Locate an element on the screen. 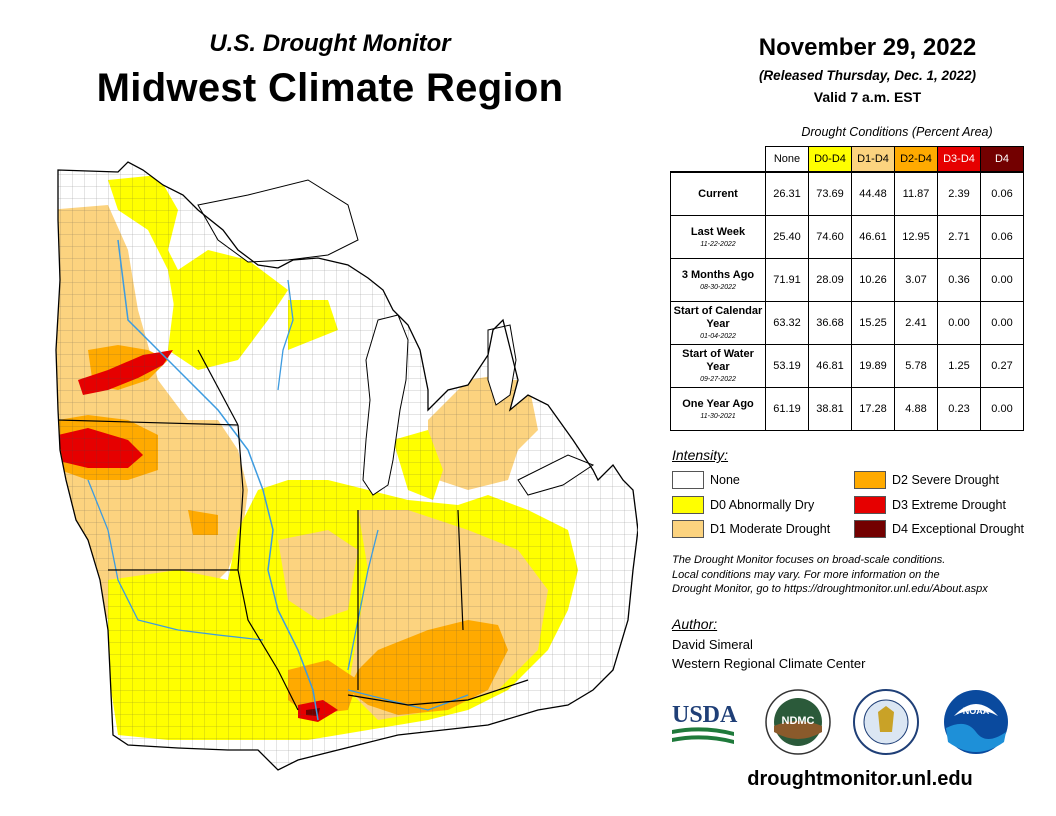 Image resolution: width=1056 pixels, height=816 pixels. table-cell: 38.81 is located at coordinates (830, 409).